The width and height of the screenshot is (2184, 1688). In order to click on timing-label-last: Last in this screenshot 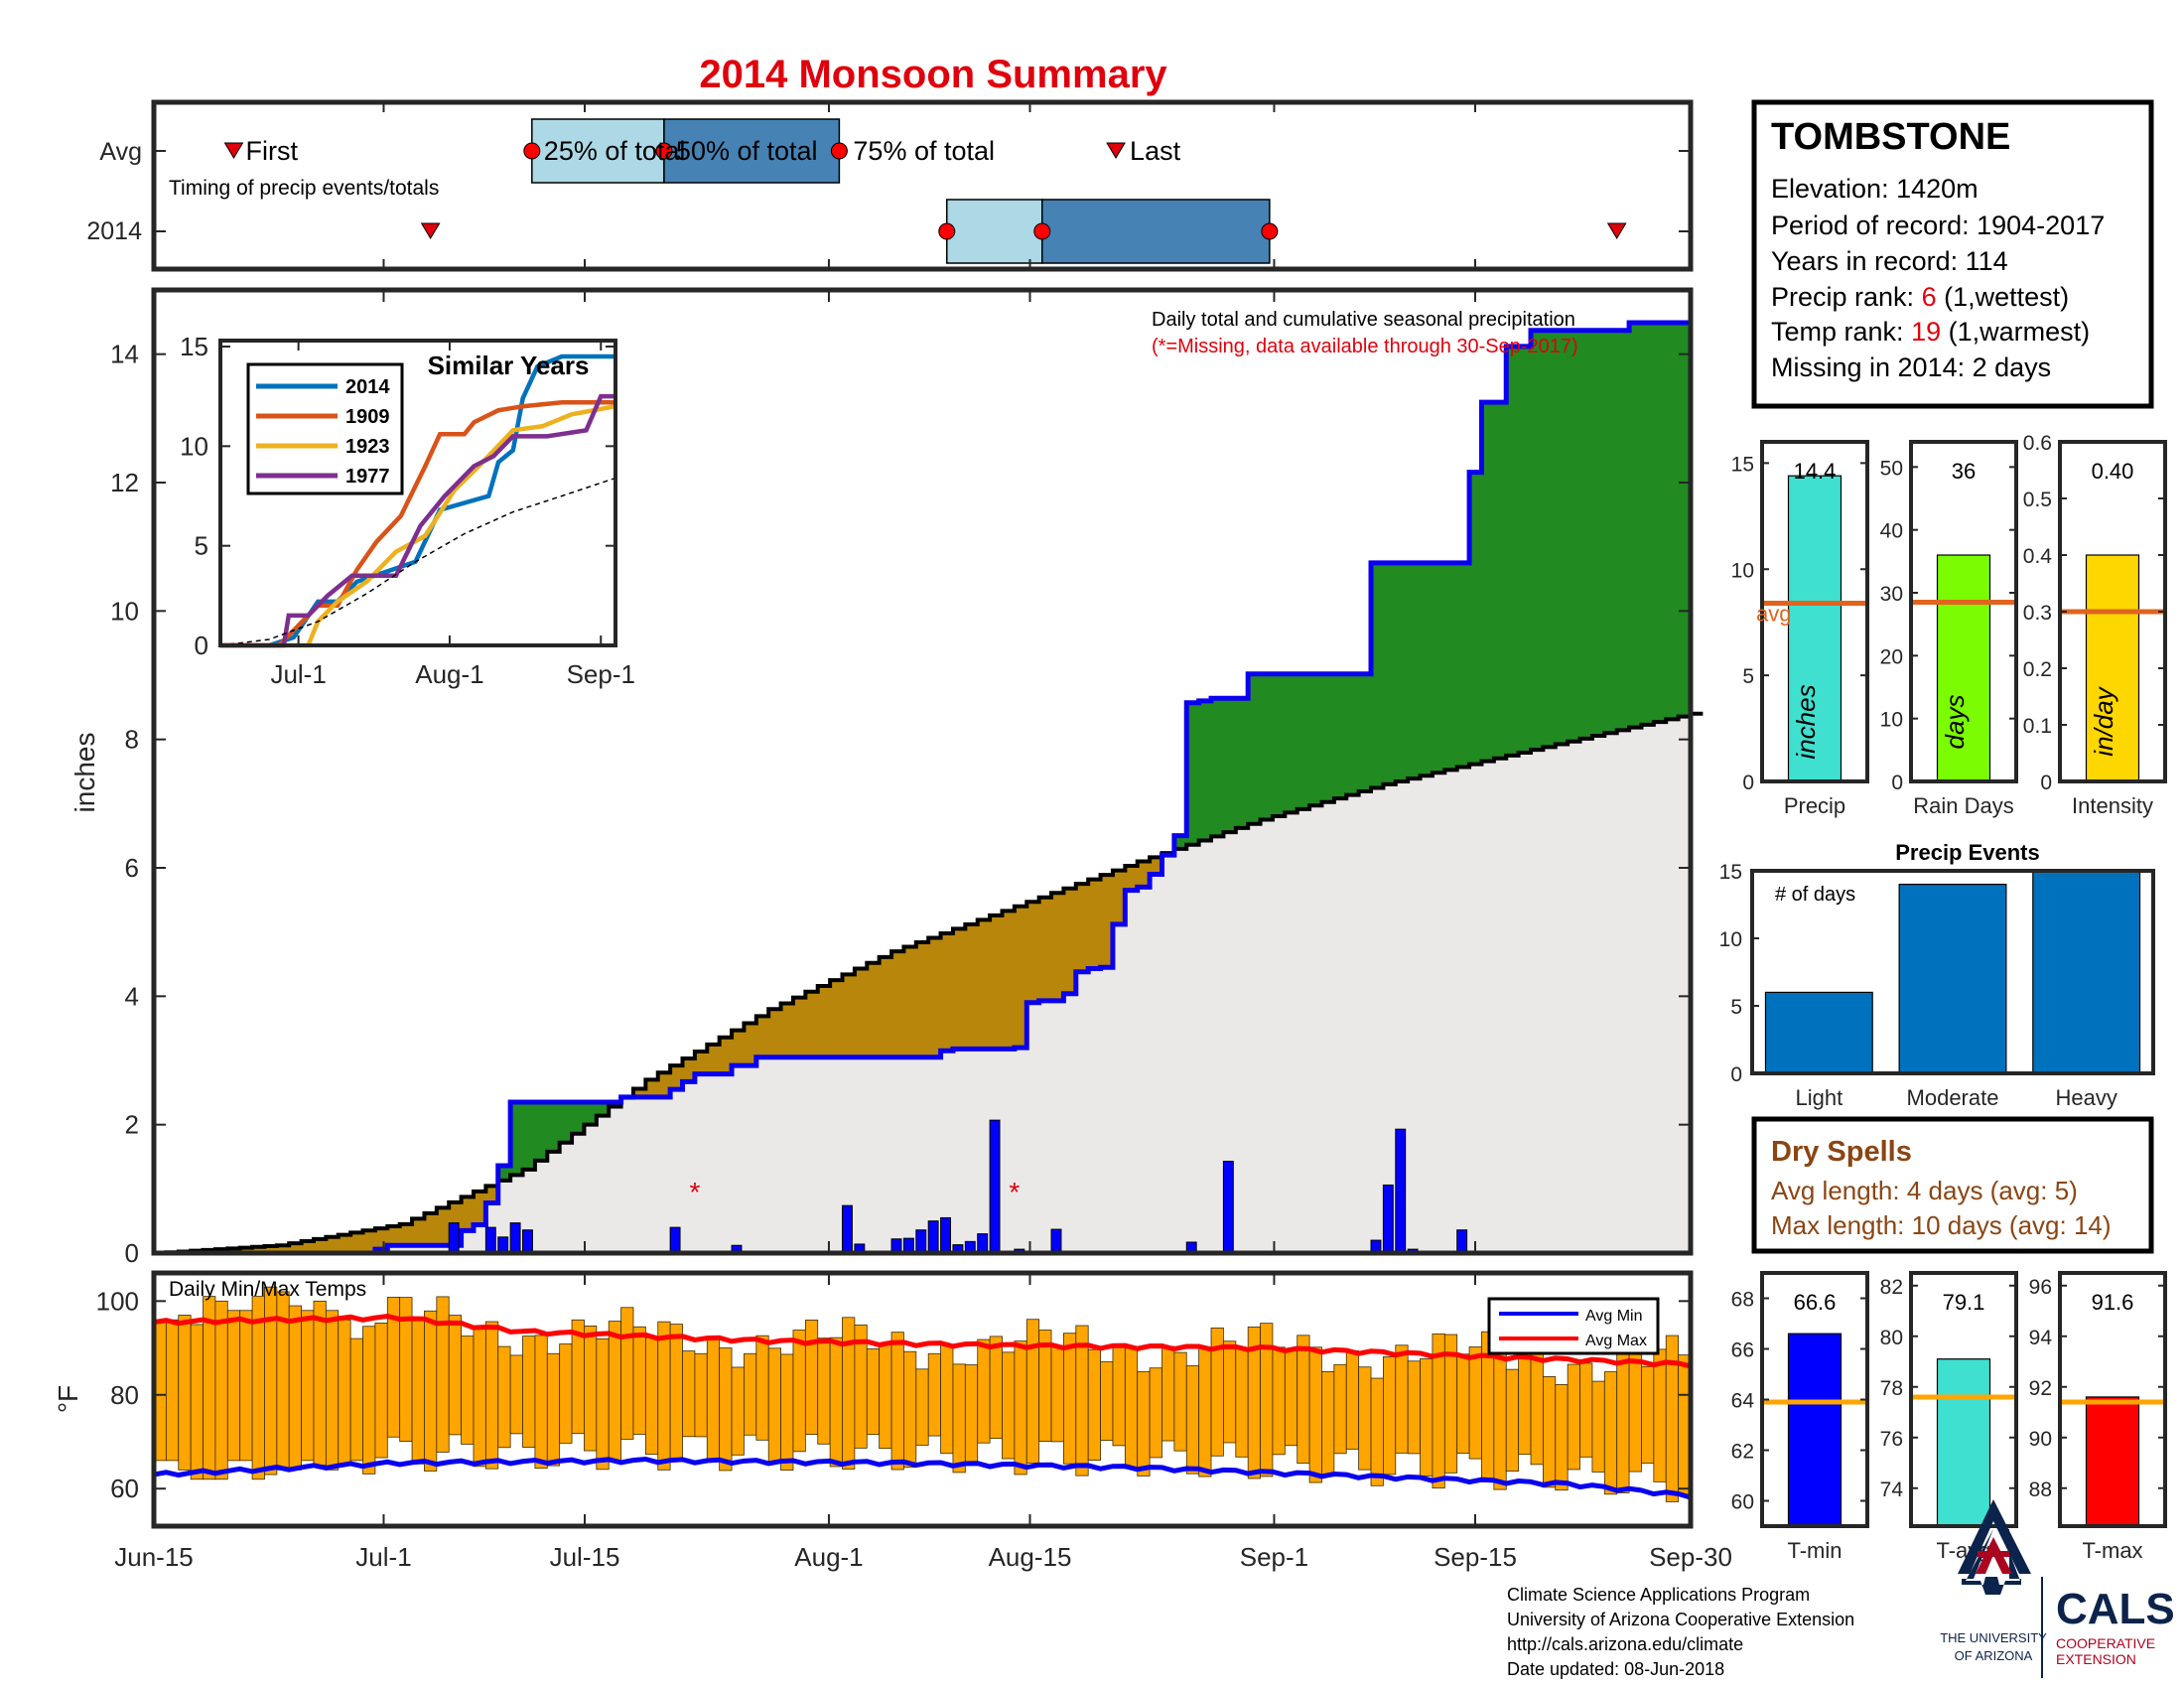, I will do `click(1155, 151)`.